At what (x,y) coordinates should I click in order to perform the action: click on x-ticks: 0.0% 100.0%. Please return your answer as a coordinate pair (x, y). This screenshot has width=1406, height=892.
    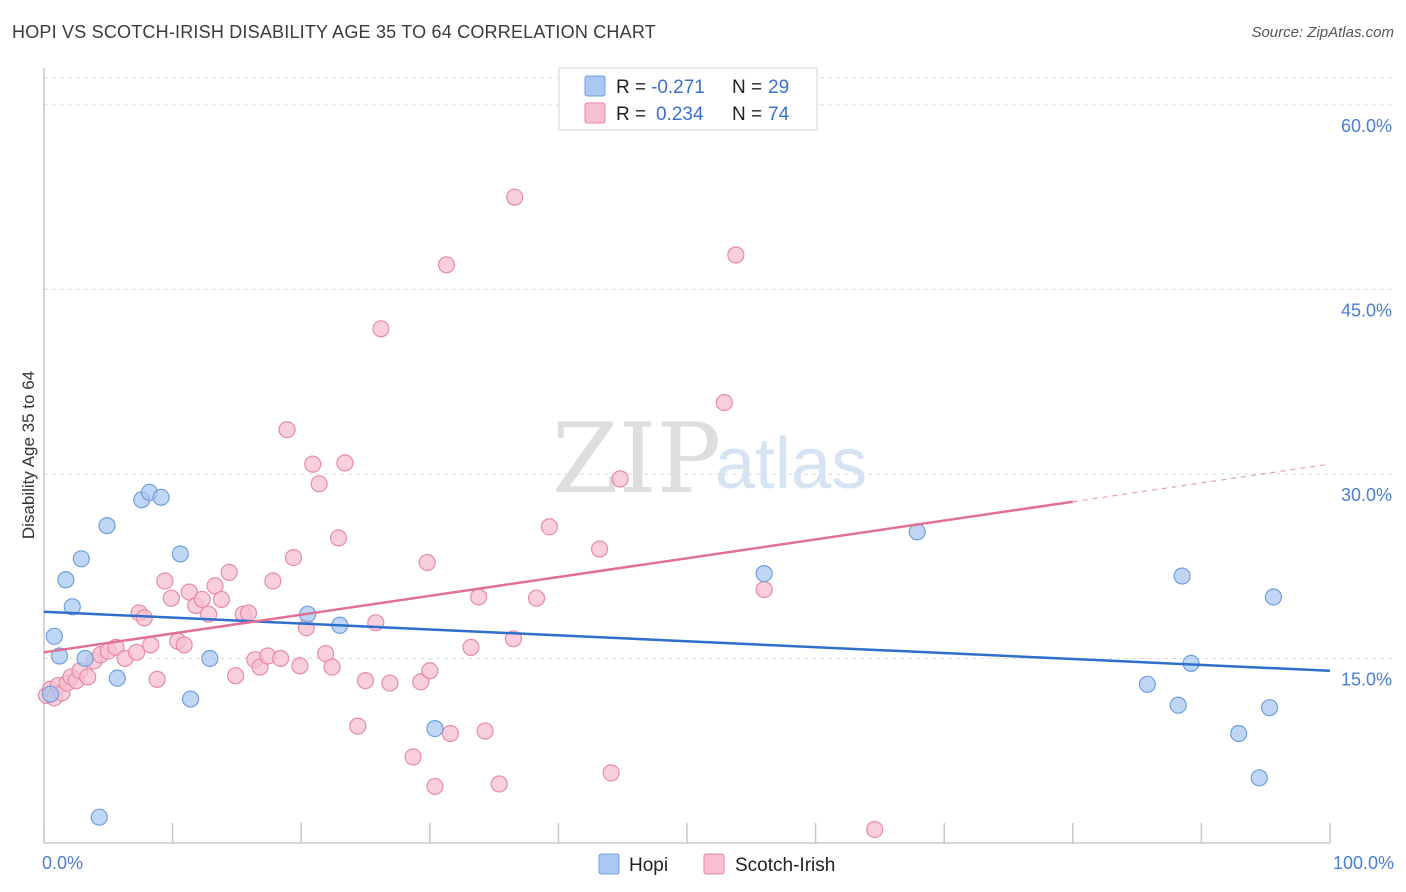
    Looking at the image, I should click on (718, 848).